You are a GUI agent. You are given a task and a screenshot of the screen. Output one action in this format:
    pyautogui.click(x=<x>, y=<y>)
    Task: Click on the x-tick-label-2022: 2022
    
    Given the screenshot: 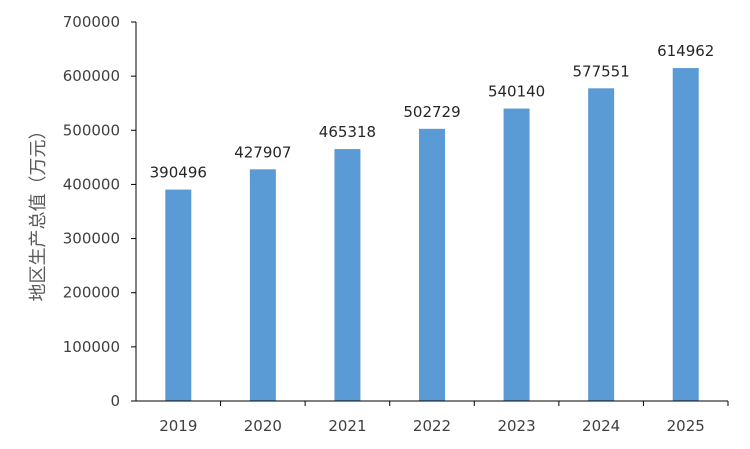 What is the action you would take?
    pyautogui.click(x=432, y=426)
    